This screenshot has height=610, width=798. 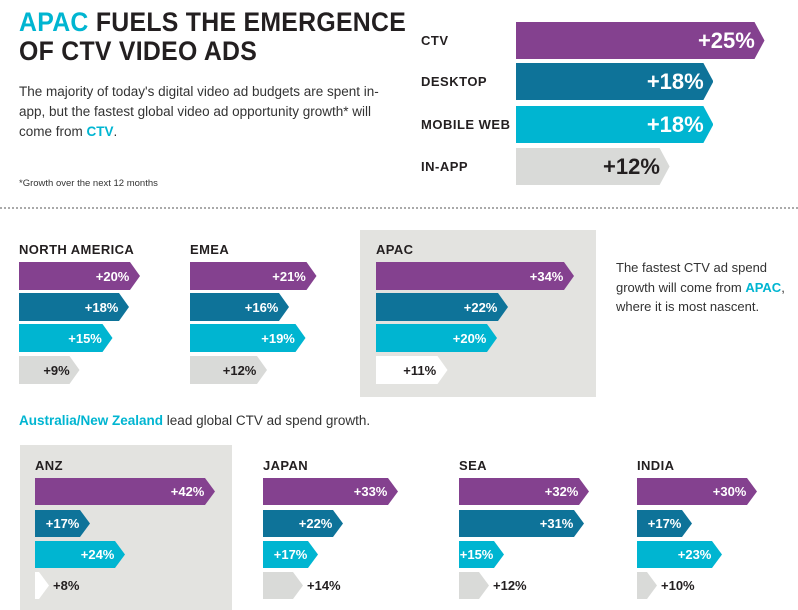 What do you see at coordinates (474, 585) in the screenshot?
I see `sea-bar-in-app` at bounding box center [474, 585].